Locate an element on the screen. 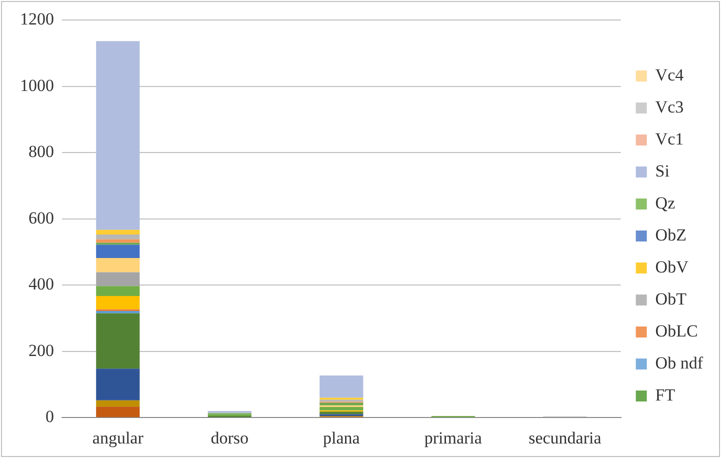  legend-label: ObLC is located at coordinates (676, 330).